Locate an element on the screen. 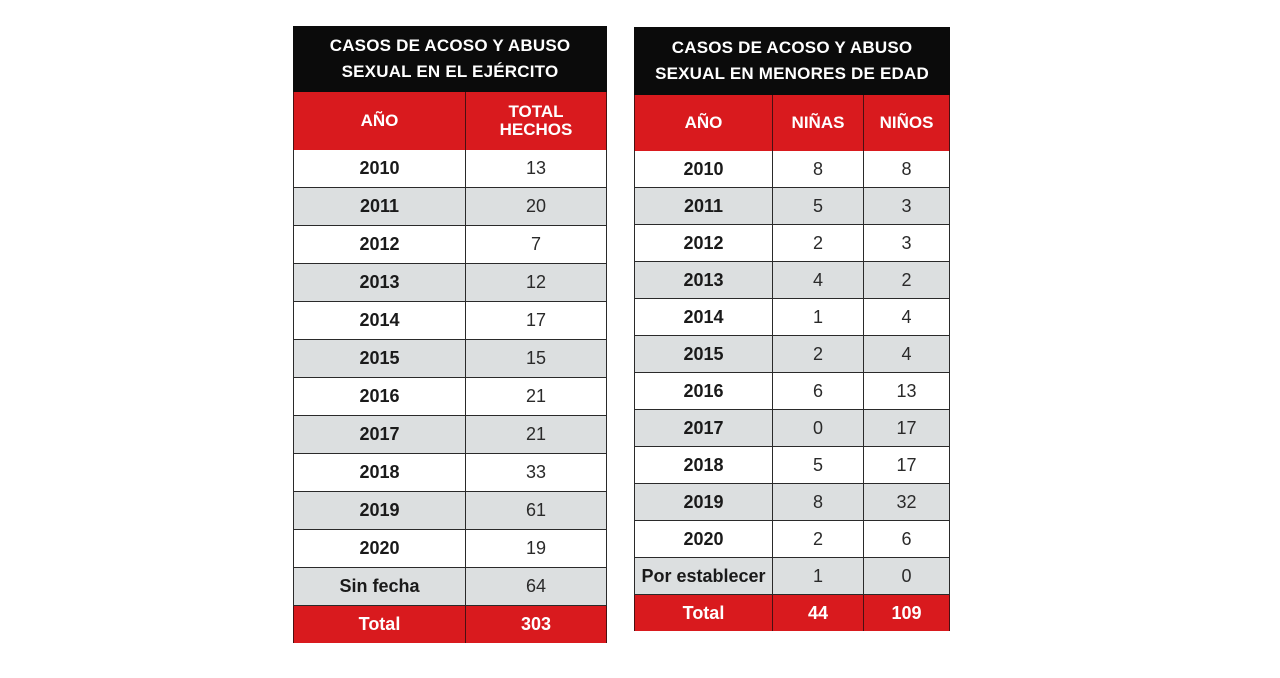 This screenshot has height=678, width=1280. cell-girls: 4 is located at coordinates (818, 280).